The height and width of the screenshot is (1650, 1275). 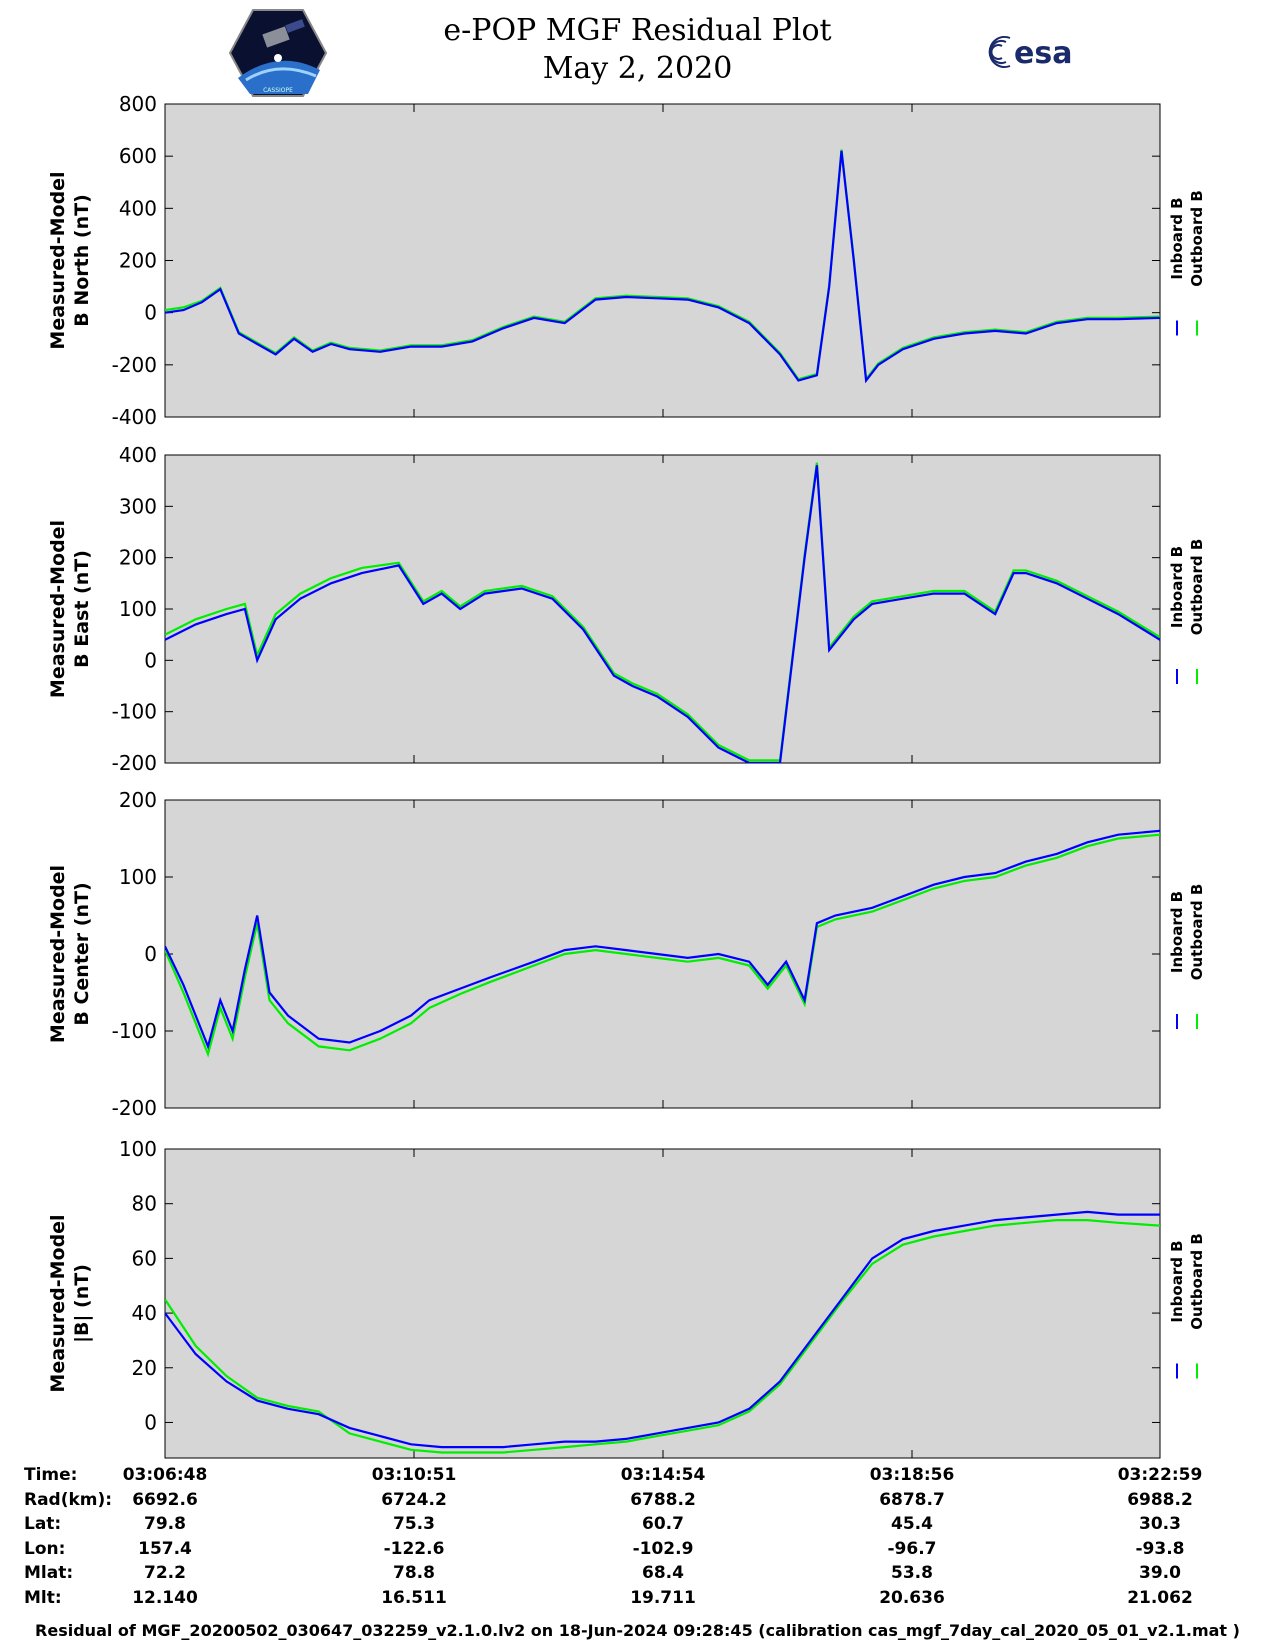 What do you see at coordinates (43, 1597) in the screenshot?
I see `info-row-label: Mlt:` at bounding box center [43, 1597].